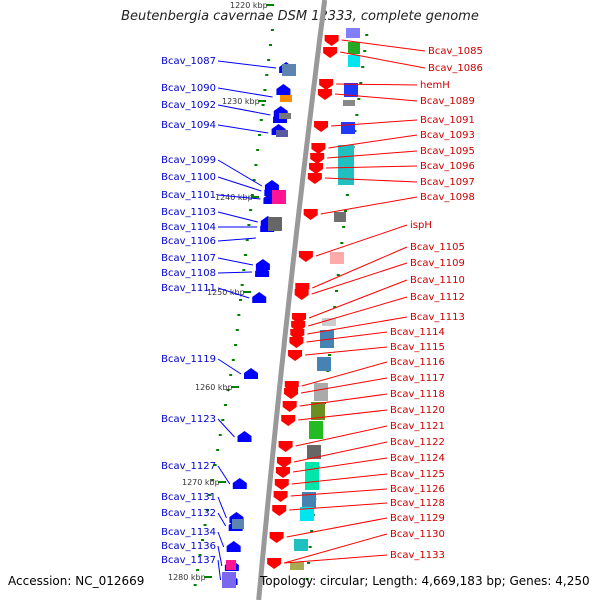 The width and height of the screenshot is (600, 600). I want to click on right-gene-label: Bcav_1121, so click(417, 426).